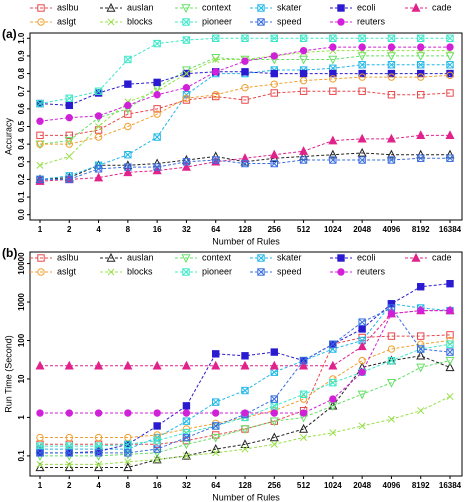 This screenshot has width=474, height=502. Describe the element at coordinates (21, 302) in the screenshot. I see `y-tick-label: 1000` at that location.